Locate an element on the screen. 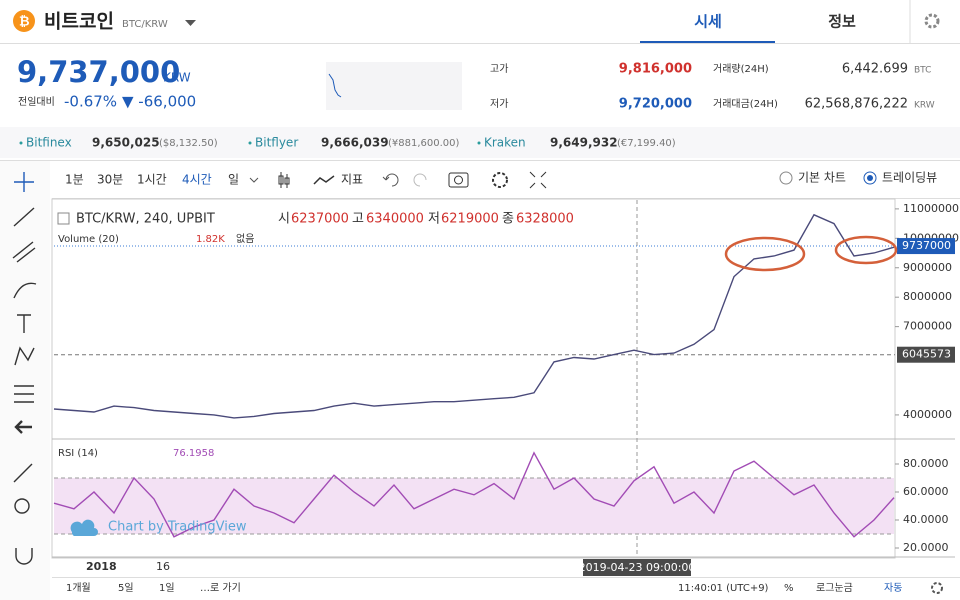  line-icon is located at coordinates (324, 180).